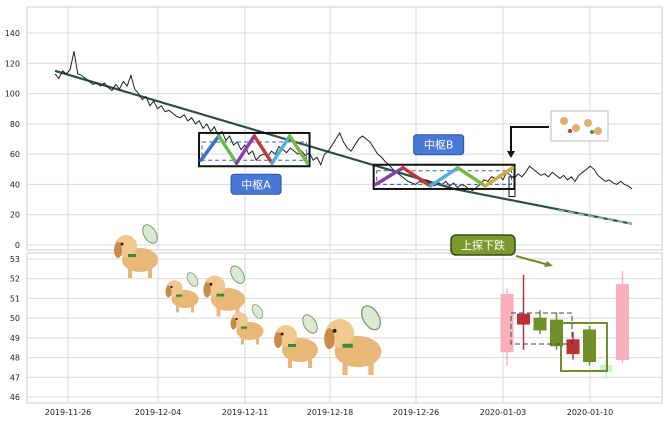  What do you see at coordinates (15, 338) in the screenshot?
I see `kline-y-tick-label: 49` at bounding box center [15, 338].